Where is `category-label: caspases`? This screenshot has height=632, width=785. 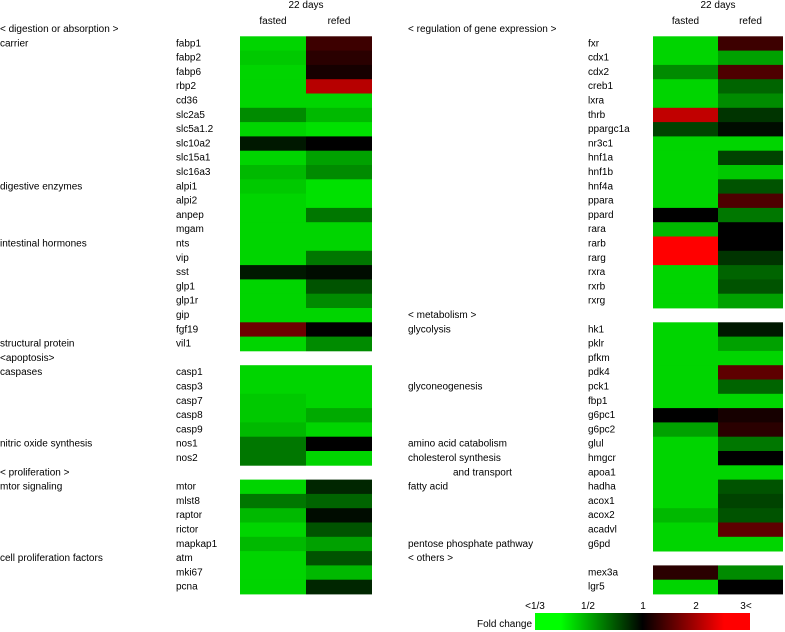
category-label: caspases is located at coordinates (21, 372).